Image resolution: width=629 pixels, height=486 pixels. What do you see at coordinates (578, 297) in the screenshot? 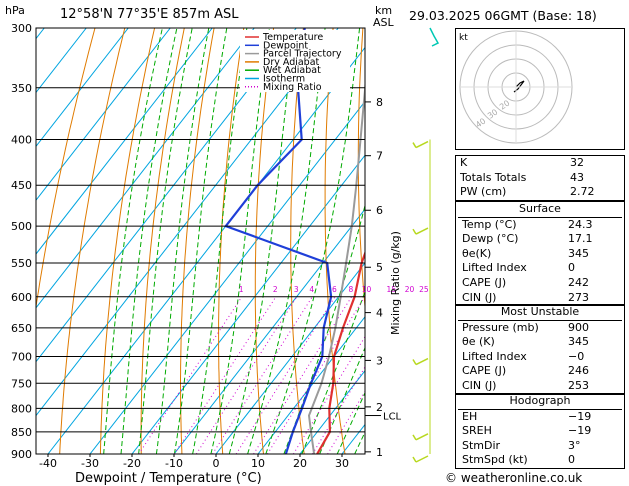
I see `index-value: 273` at bounding box center [578, 297].